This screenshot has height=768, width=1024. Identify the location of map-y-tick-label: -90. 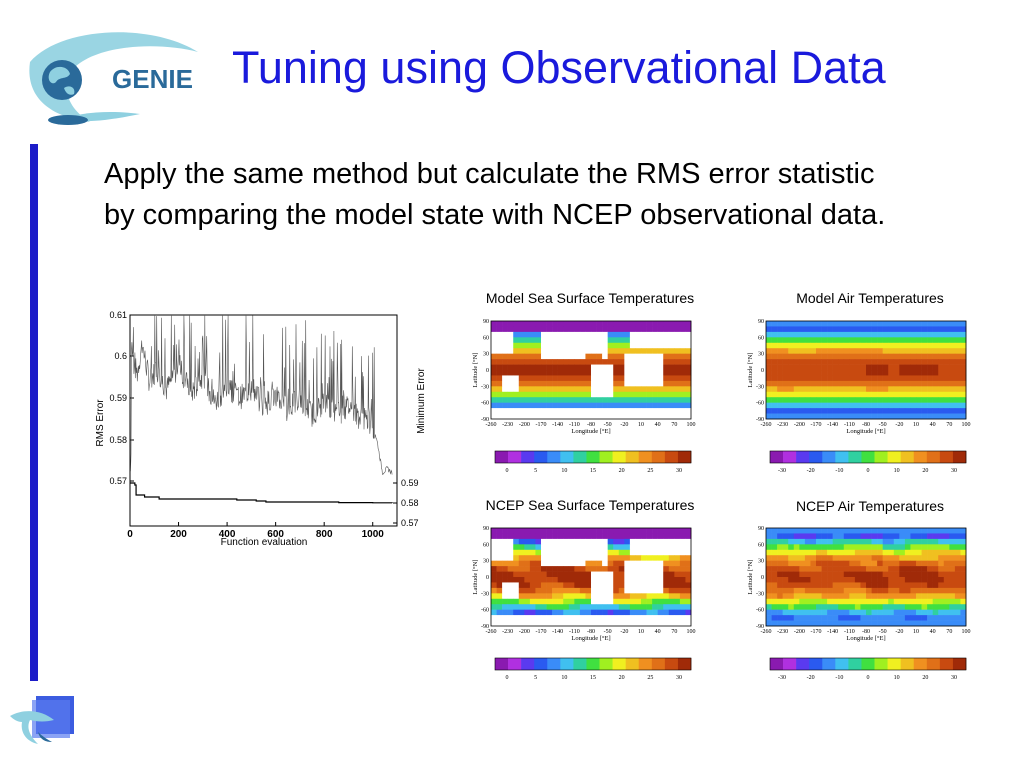
(485, 627).